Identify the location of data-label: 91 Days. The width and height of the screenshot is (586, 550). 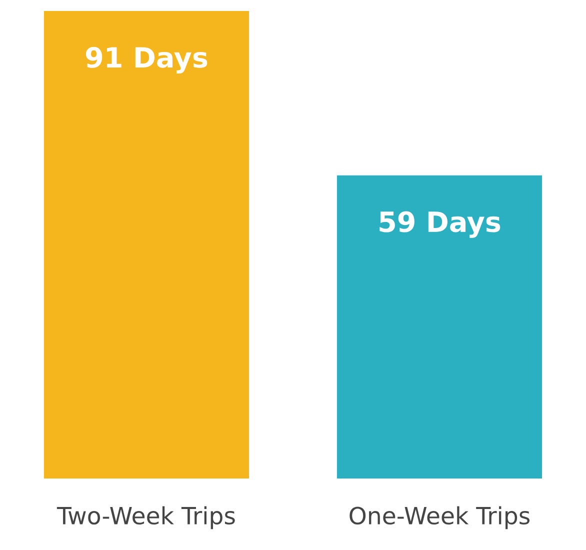
(147, 60).